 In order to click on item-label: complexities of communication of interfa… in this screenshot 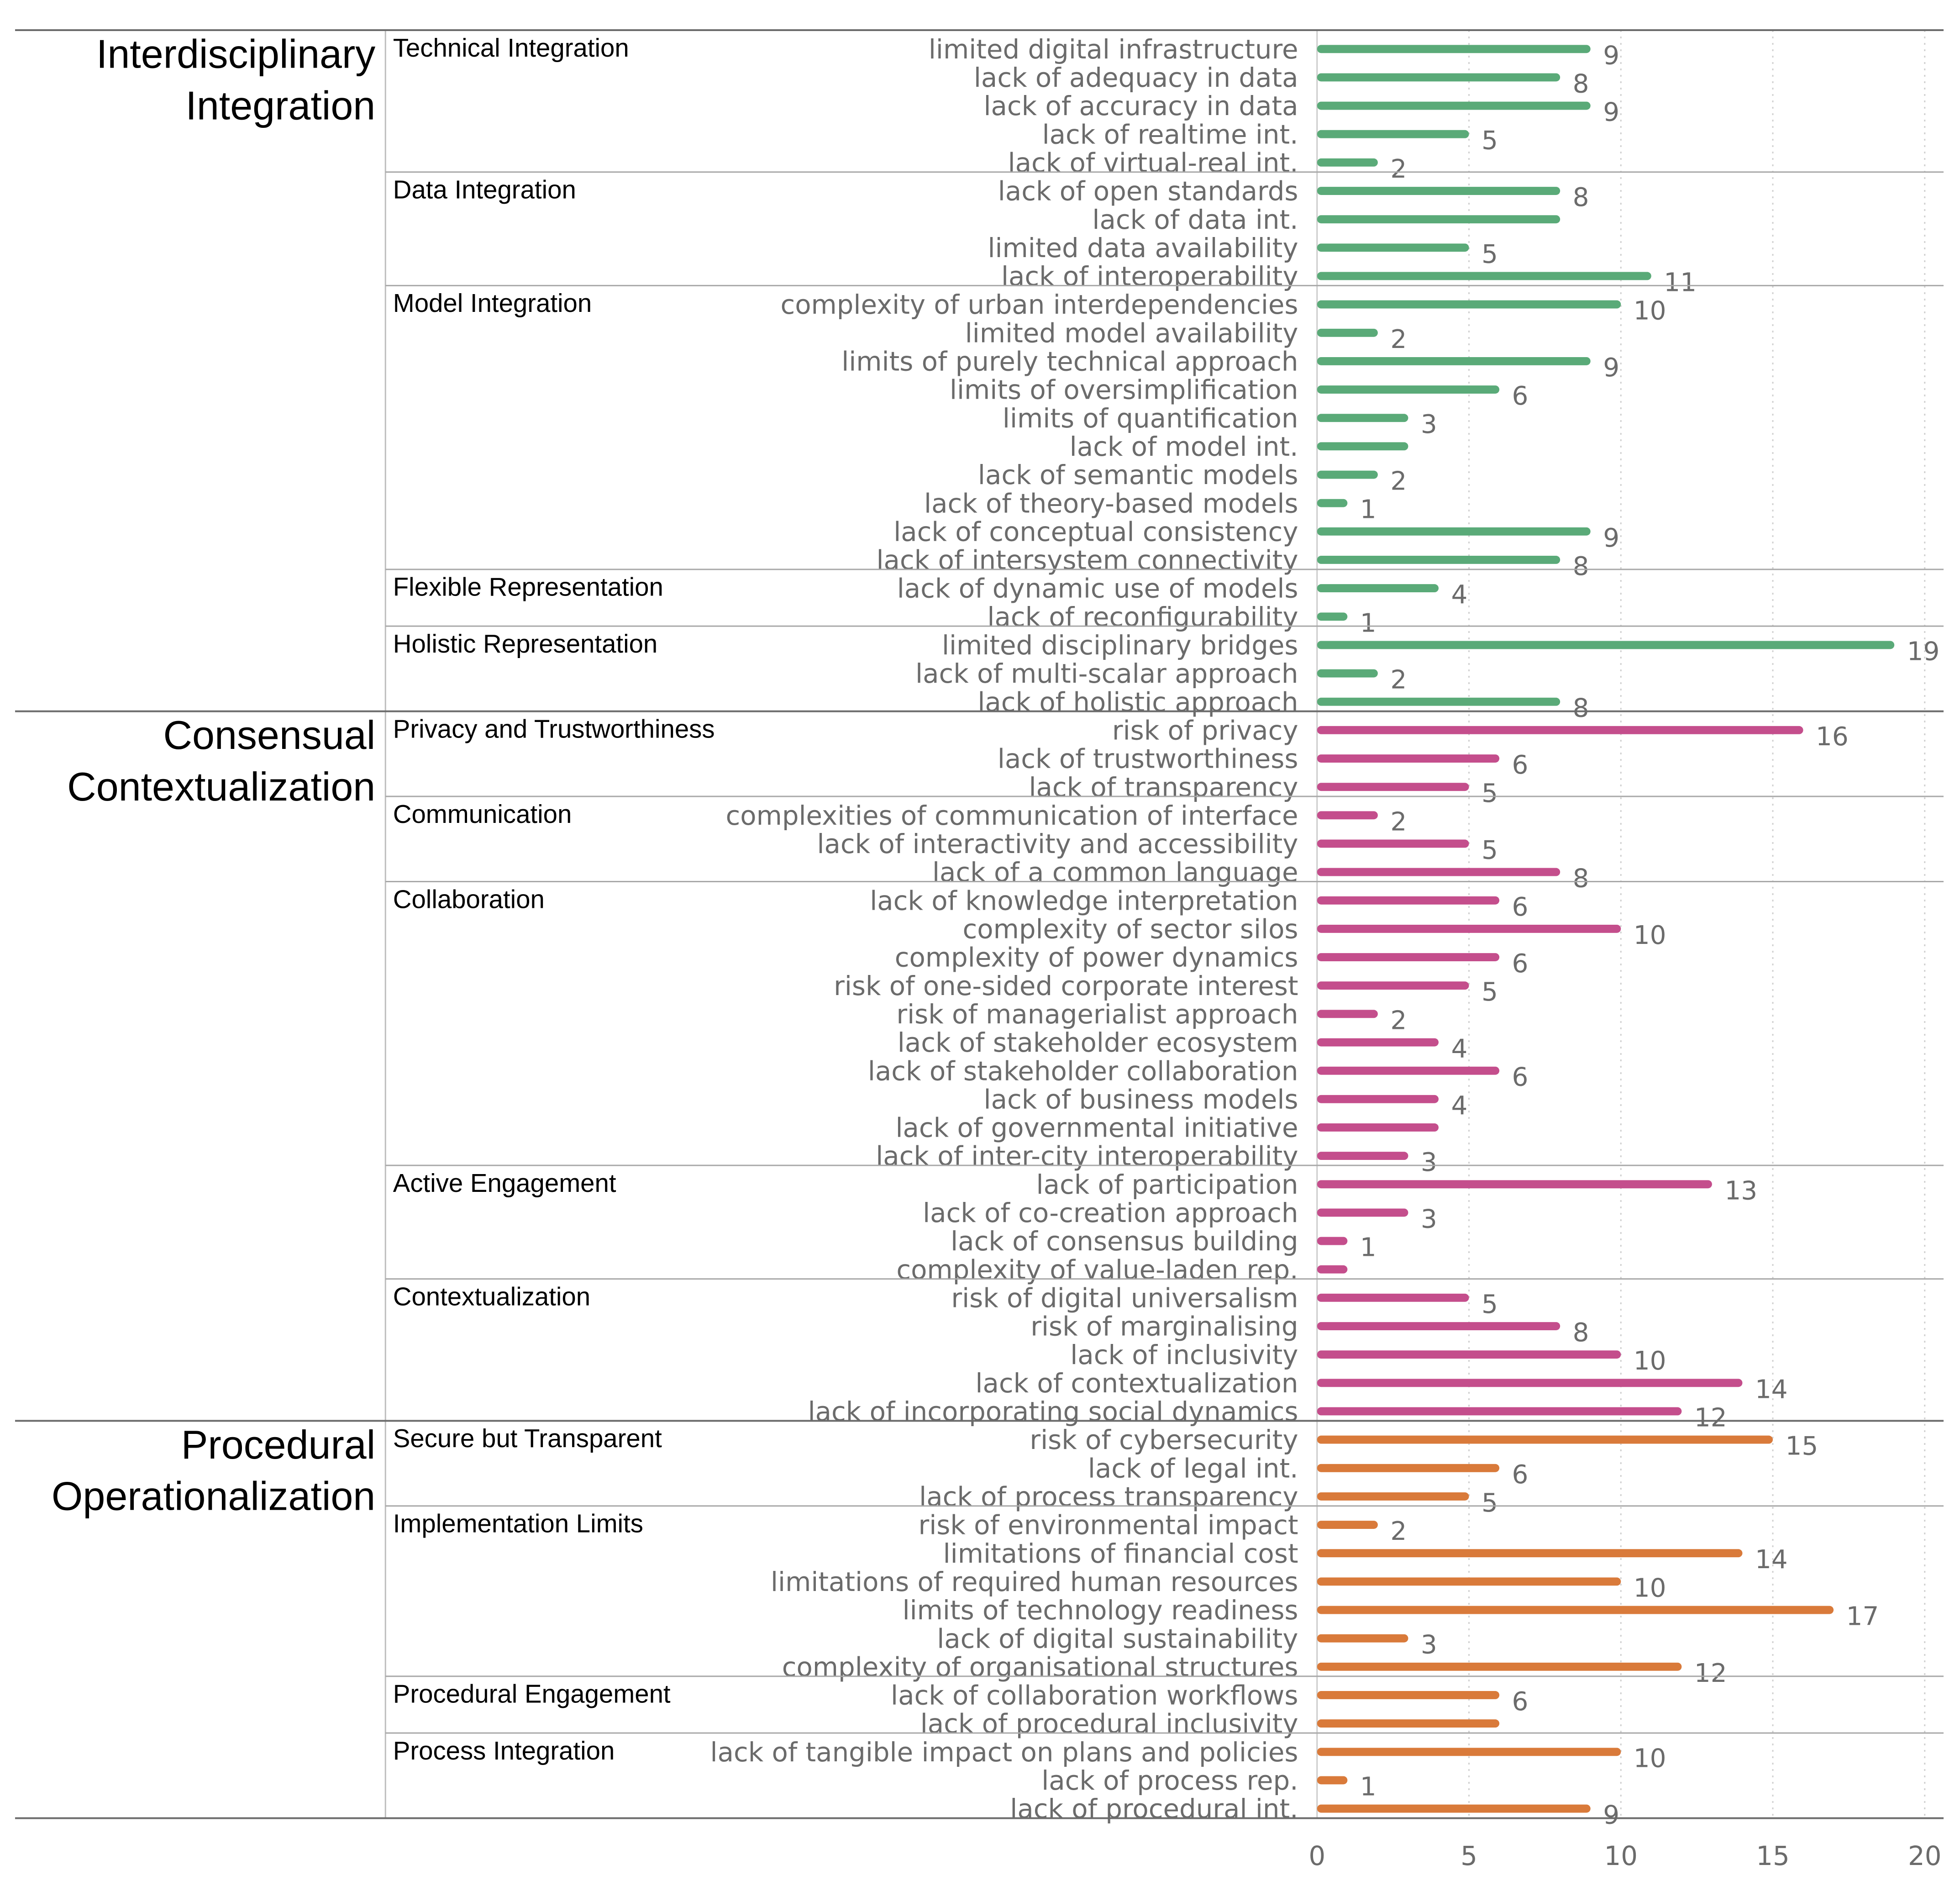, I will do `click(1011, 815)`.